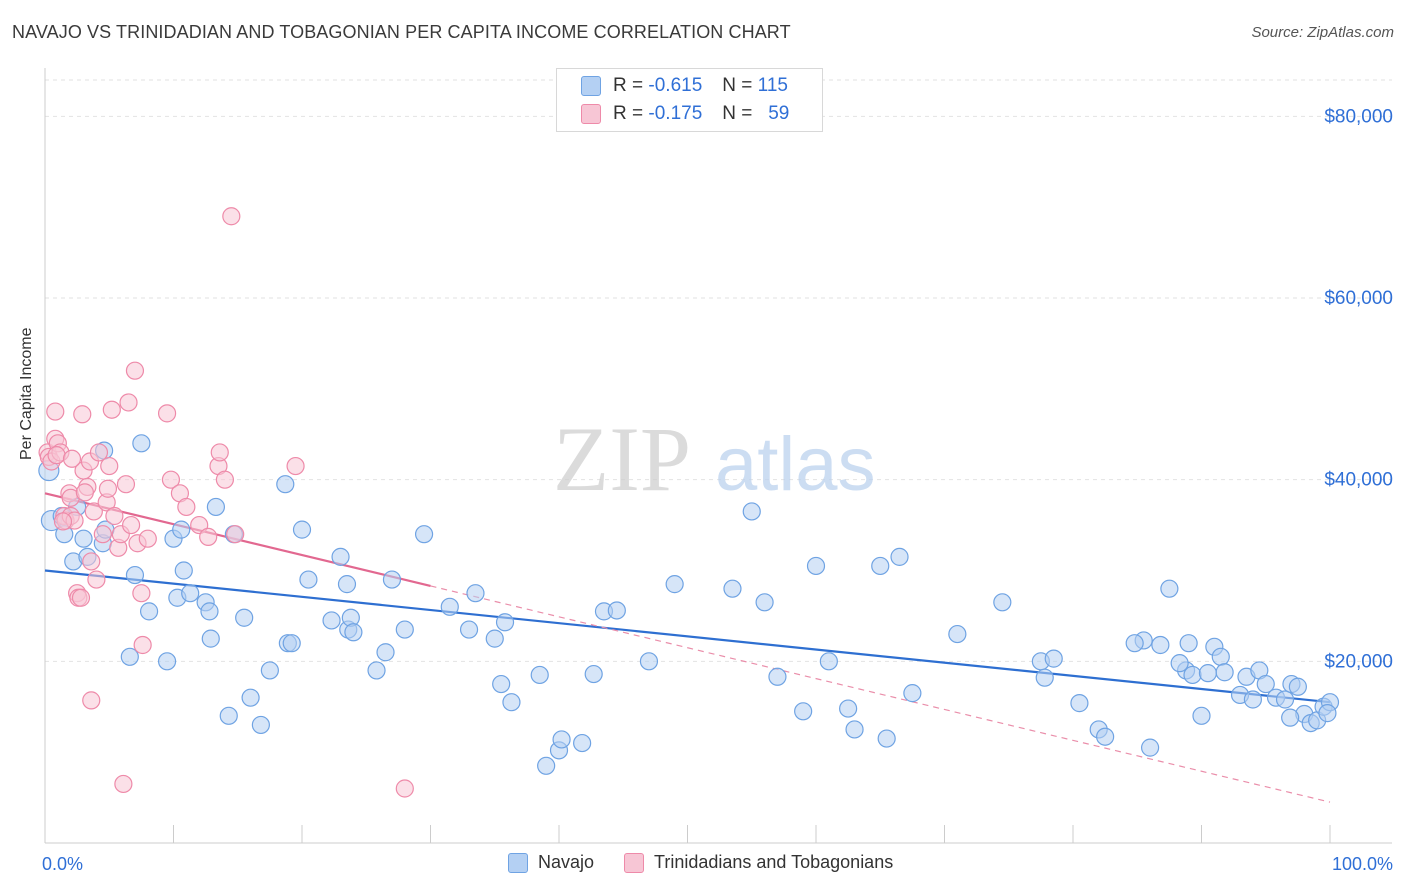  Describe the element at coordinates (1358, 480) in the screenshot. I see `y-tick-label: $40,000` at that location.